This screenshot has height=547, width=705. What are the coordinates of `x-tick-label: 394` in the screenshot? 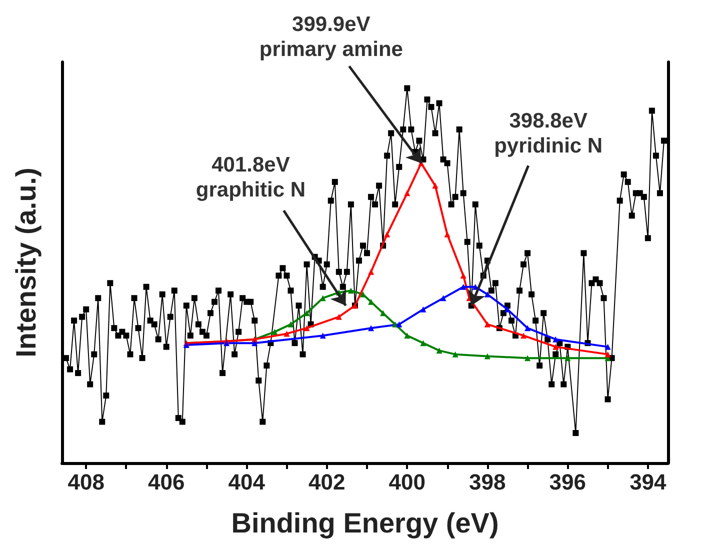 It's located at (649, 482).